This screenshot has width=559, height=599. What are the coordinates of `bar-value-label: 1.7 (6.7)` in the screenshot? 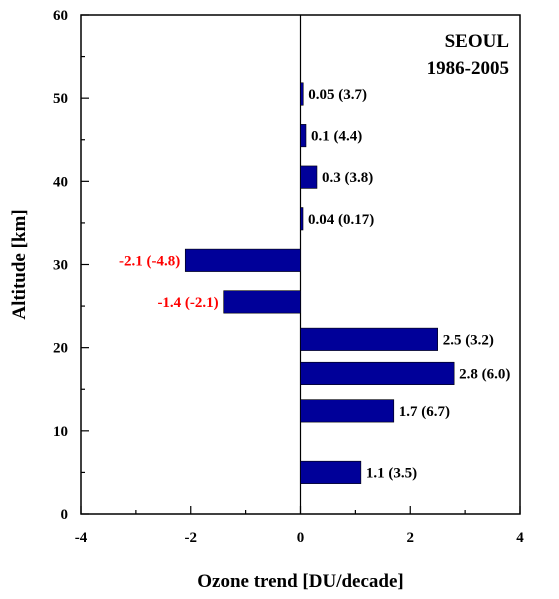 It's located at (424, 412).